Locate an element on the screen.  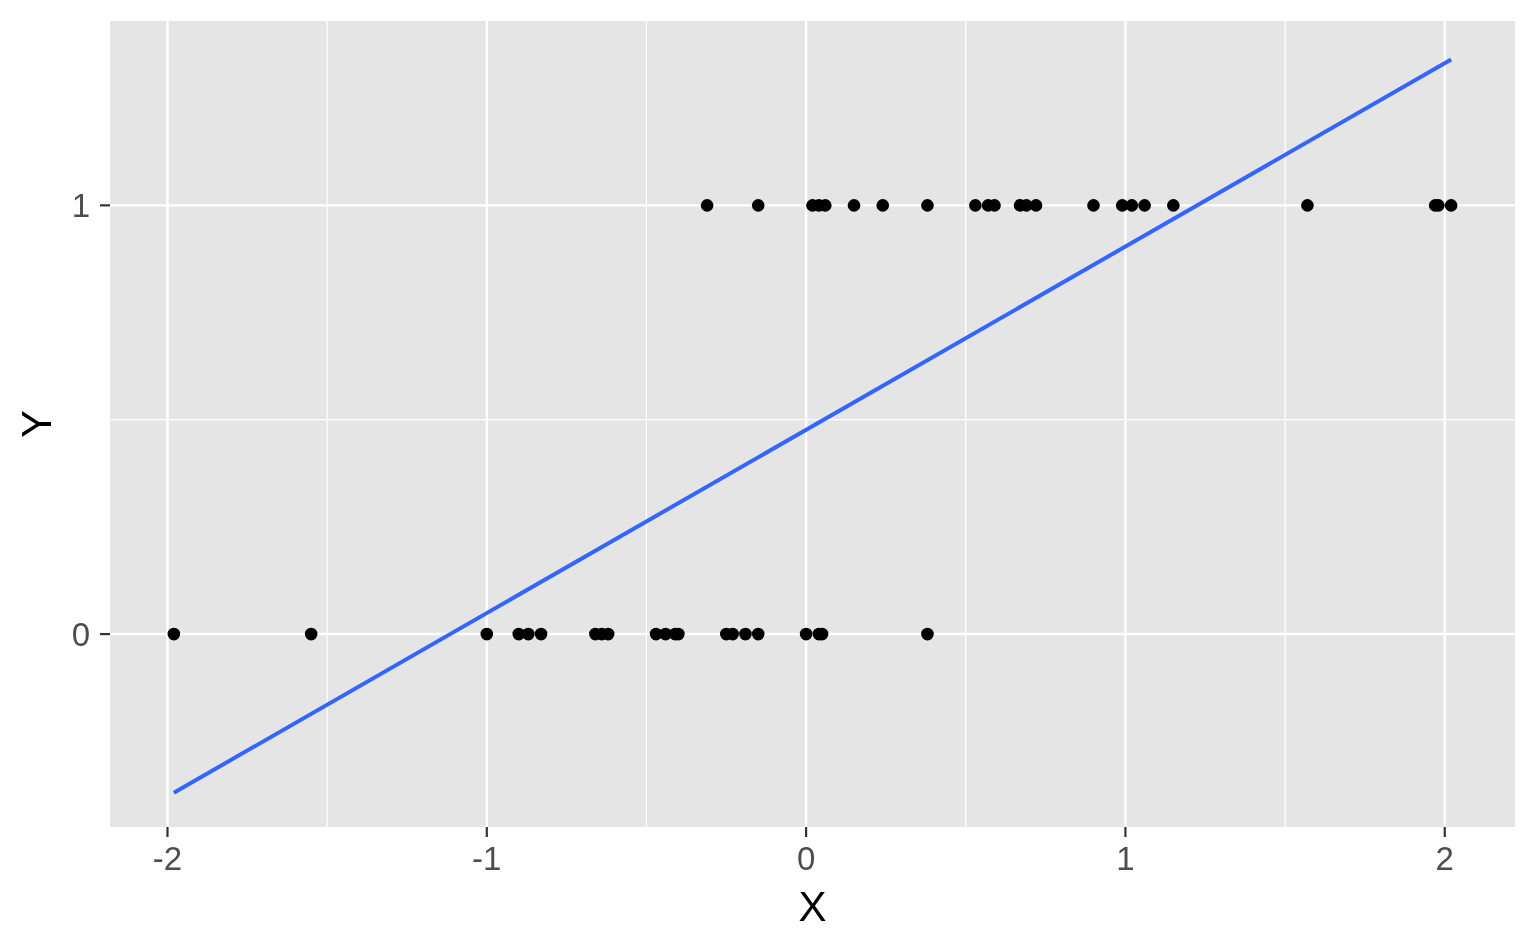
x-tick-label: 2 is located at coordinates (1444, 859).